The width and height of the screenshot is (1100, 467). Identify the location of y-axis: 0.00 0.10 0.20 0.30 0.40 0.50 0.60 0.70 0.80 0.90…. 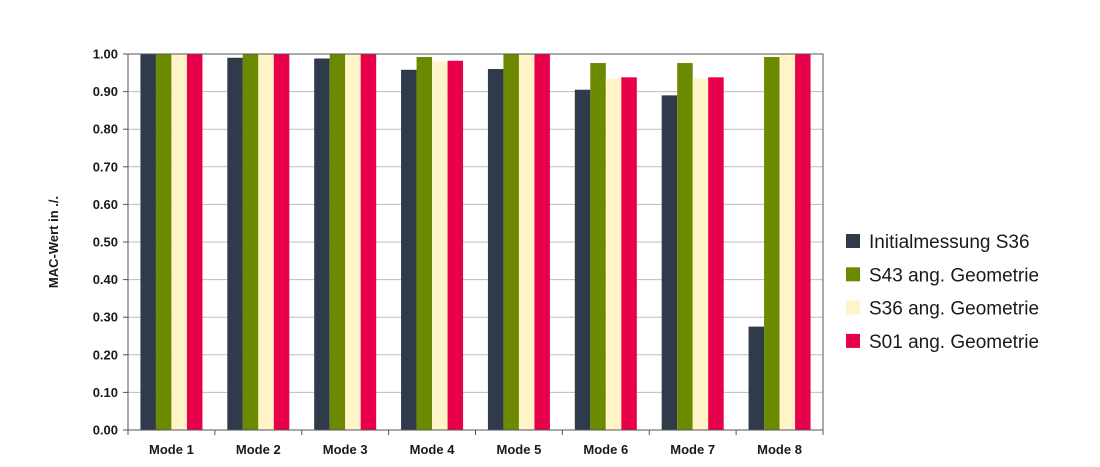
(110, 242).